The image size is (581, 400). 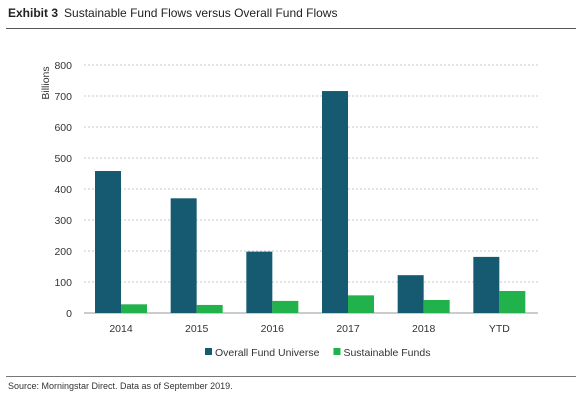 What do you see at coordinates (335, 202) in the screenshot?
I see `bar-overall-2017` at bounding box center [335, 202].